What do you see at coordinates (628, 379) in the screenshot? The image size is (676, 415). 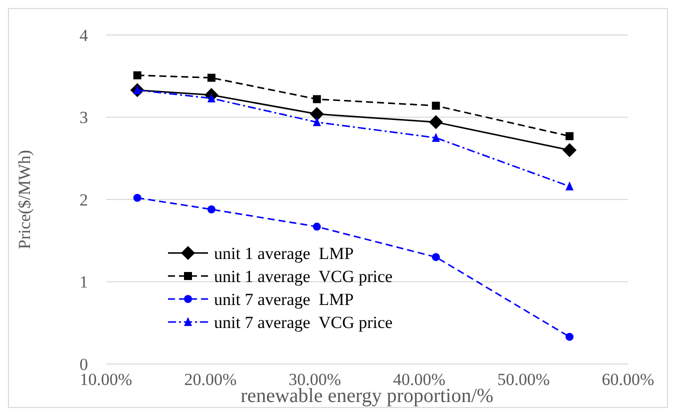 I see `x-tick-label: 60.00%` at bounding box center [628, 379].